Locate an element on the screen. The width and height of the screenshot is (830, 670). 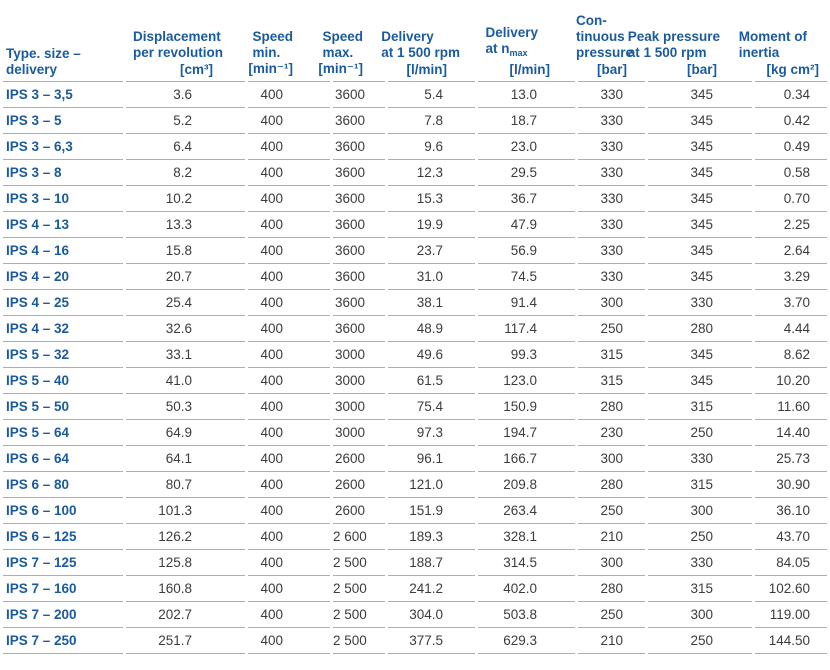
table-row: IPS 3 – 3,5 3.6 400 3600 5.4 13.0 330 345 0.34 is located at coordinates (415, 95).